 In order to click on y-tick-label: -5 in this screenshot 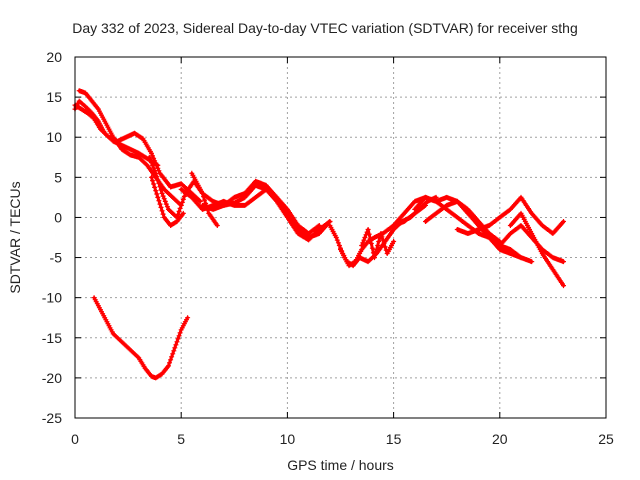, I will do `click(56, 258)`.